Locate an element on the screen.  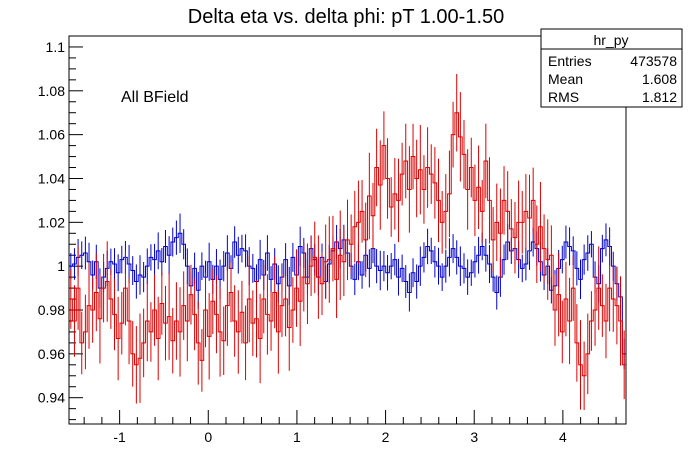
y-tick-label: 1.06 is located at coordinates (51, 135).